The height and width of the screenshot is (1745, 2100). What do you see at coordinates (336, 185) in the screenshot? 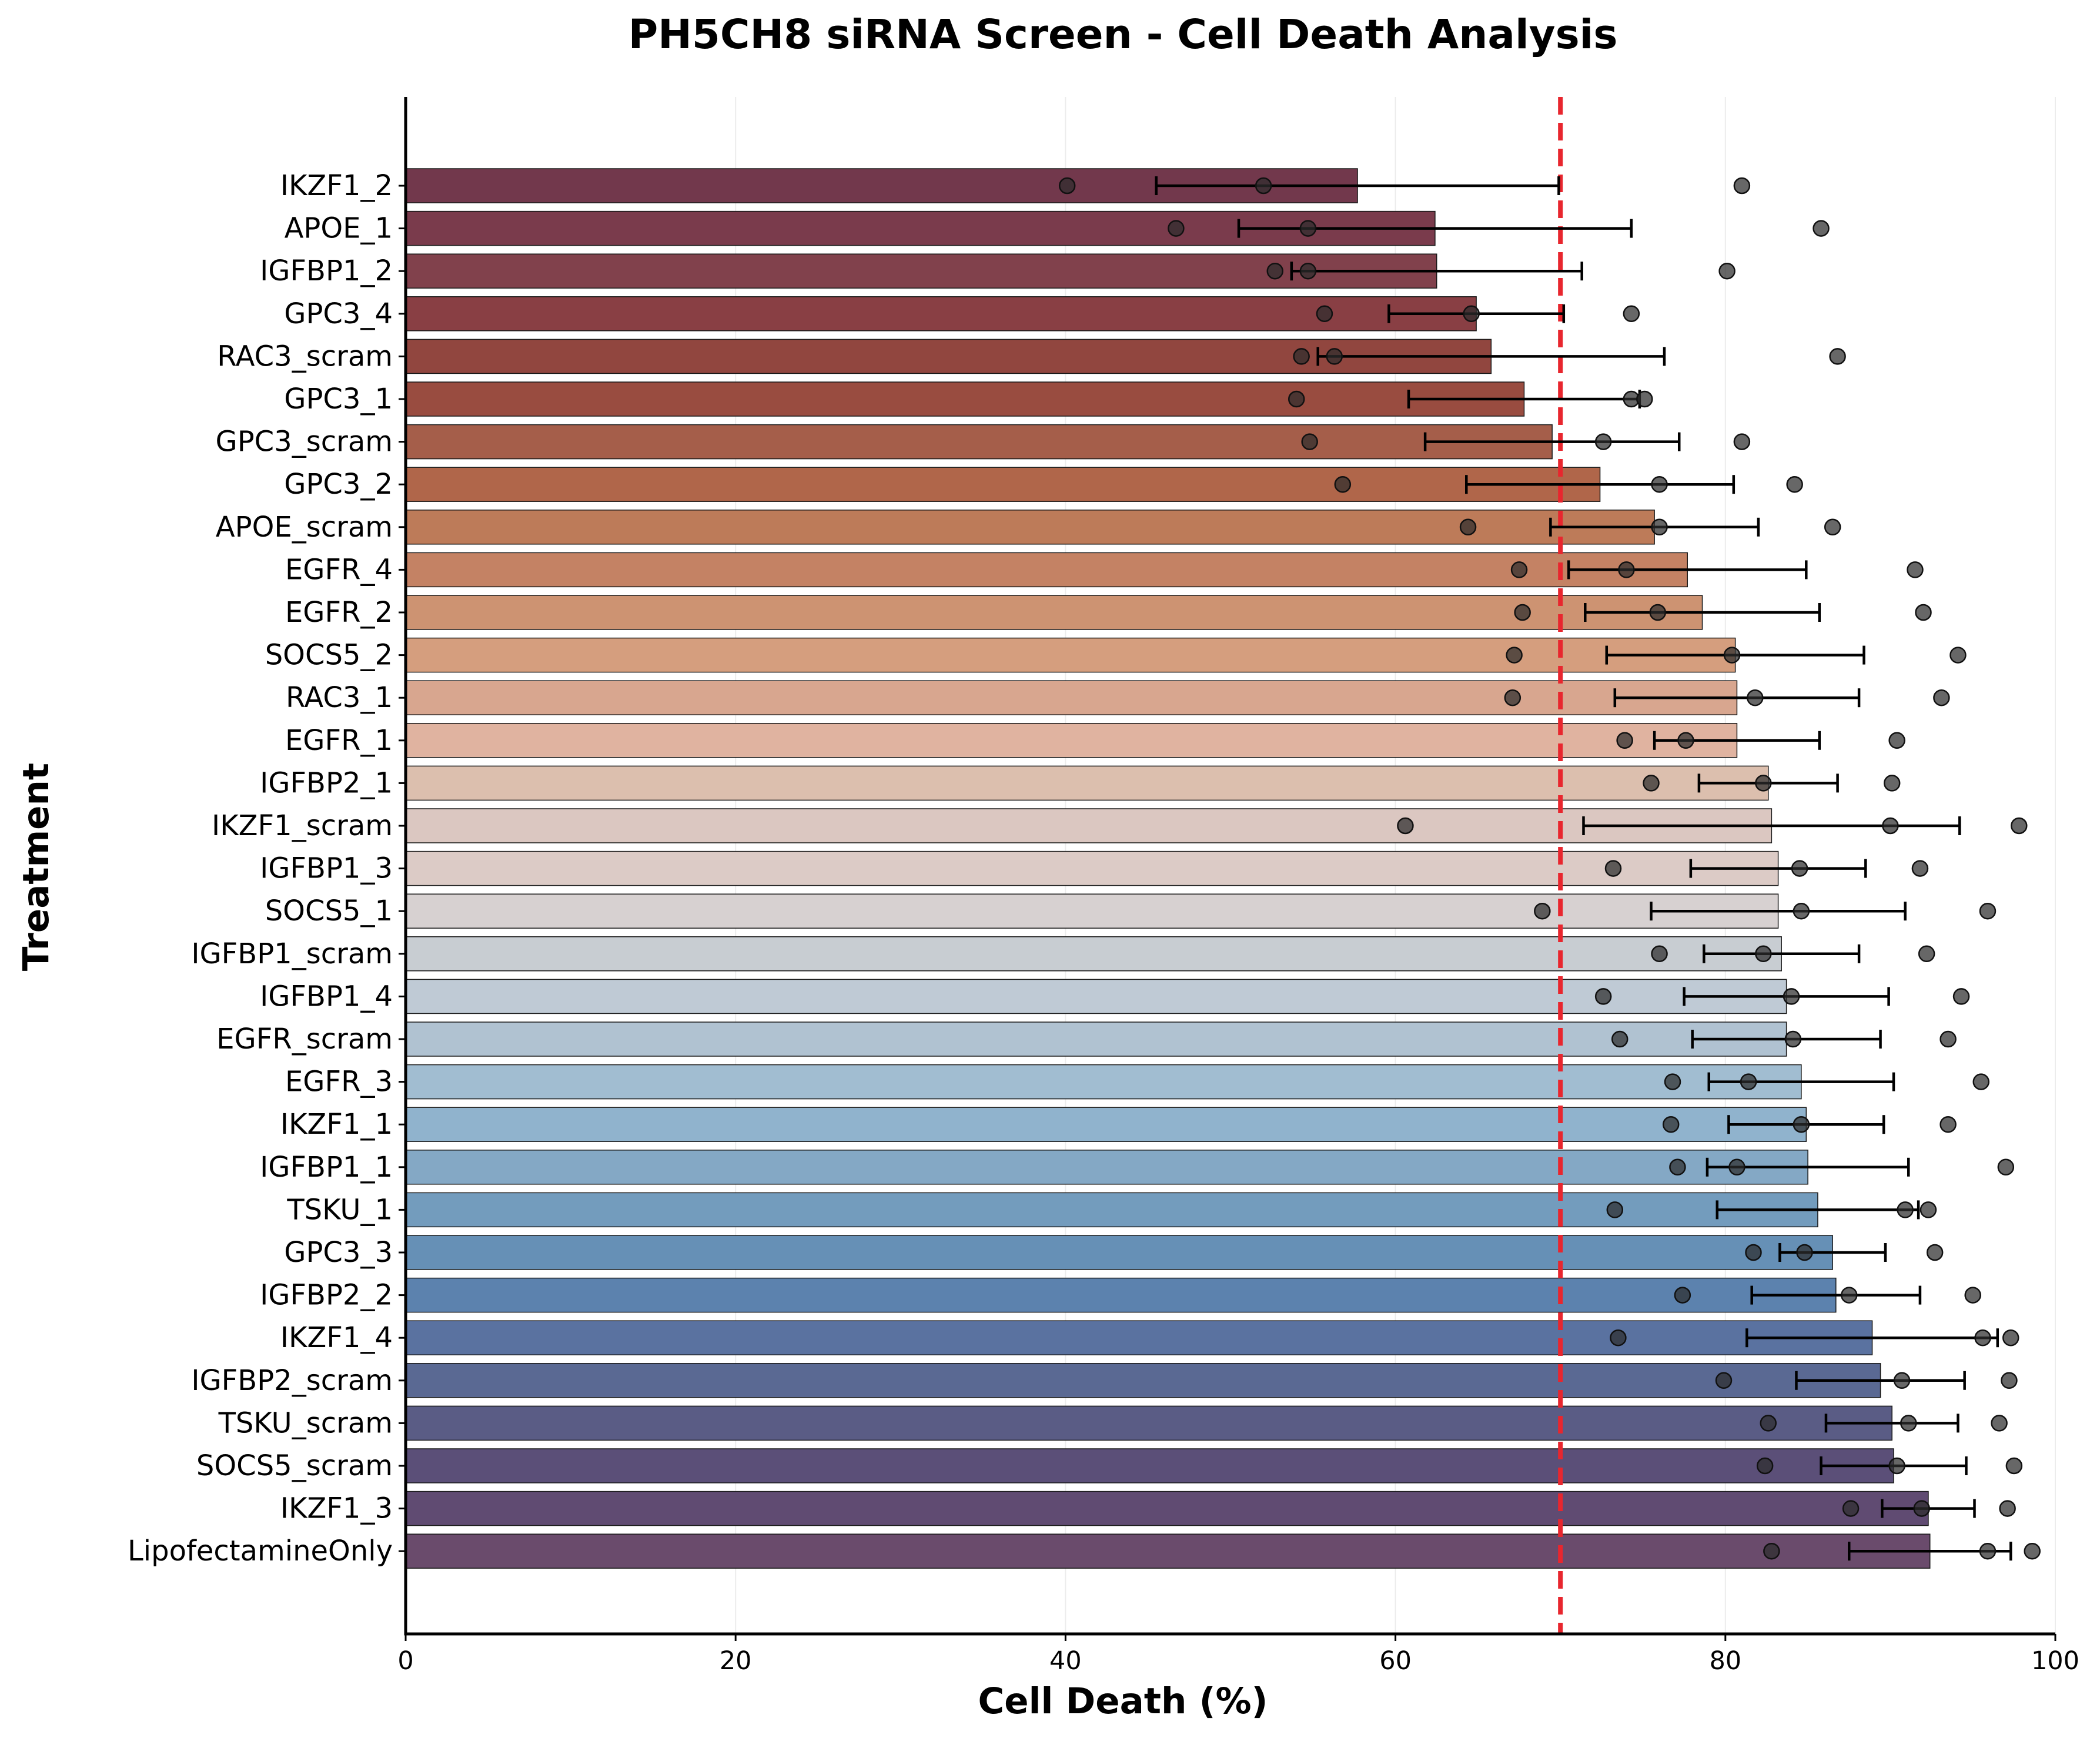
I see `y-tick-label: IKZF1_2` at bounding box center [336, 185].